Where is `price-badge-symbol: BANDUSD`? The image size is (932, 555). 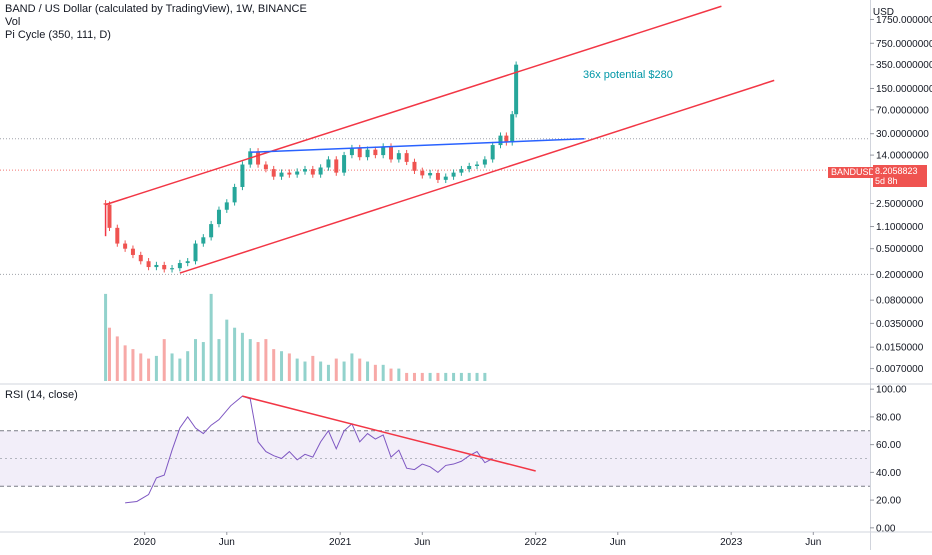
price-badge-symbol: BANDUSD is located at coordinates (853, 172).